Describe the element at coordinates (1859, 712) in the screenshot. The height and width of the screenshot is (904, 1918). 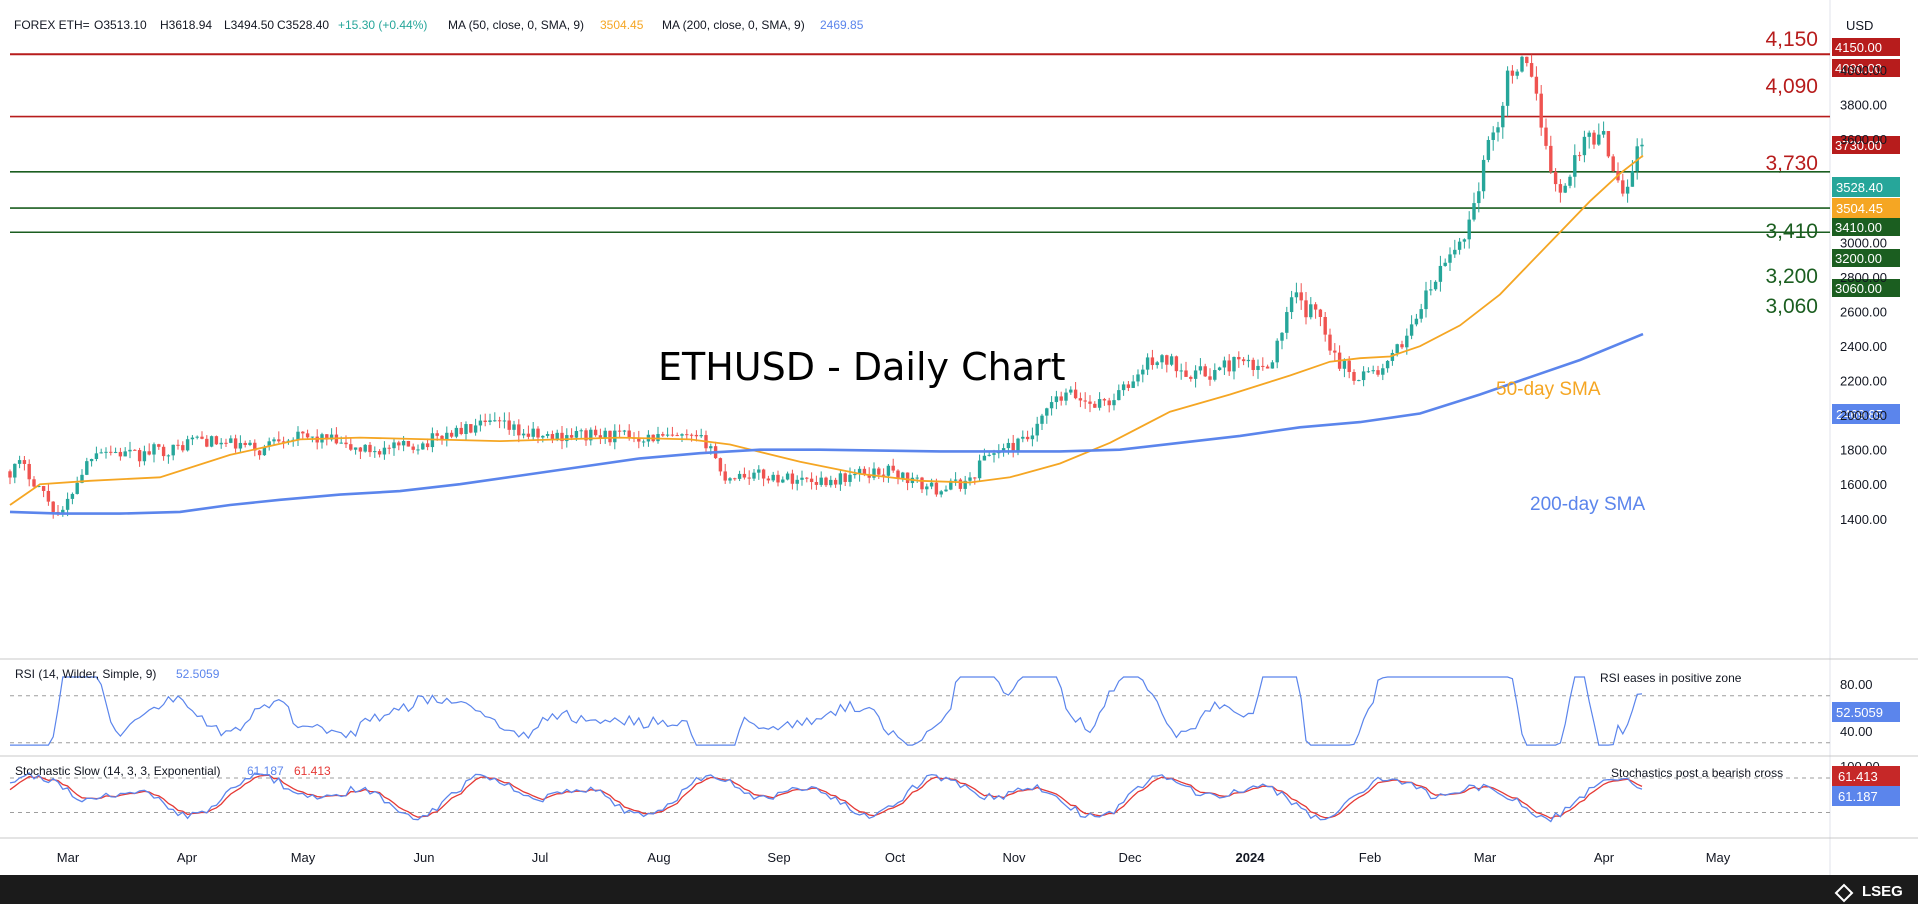
I see `rsi-value-tag-label: 52.5059` at that location.